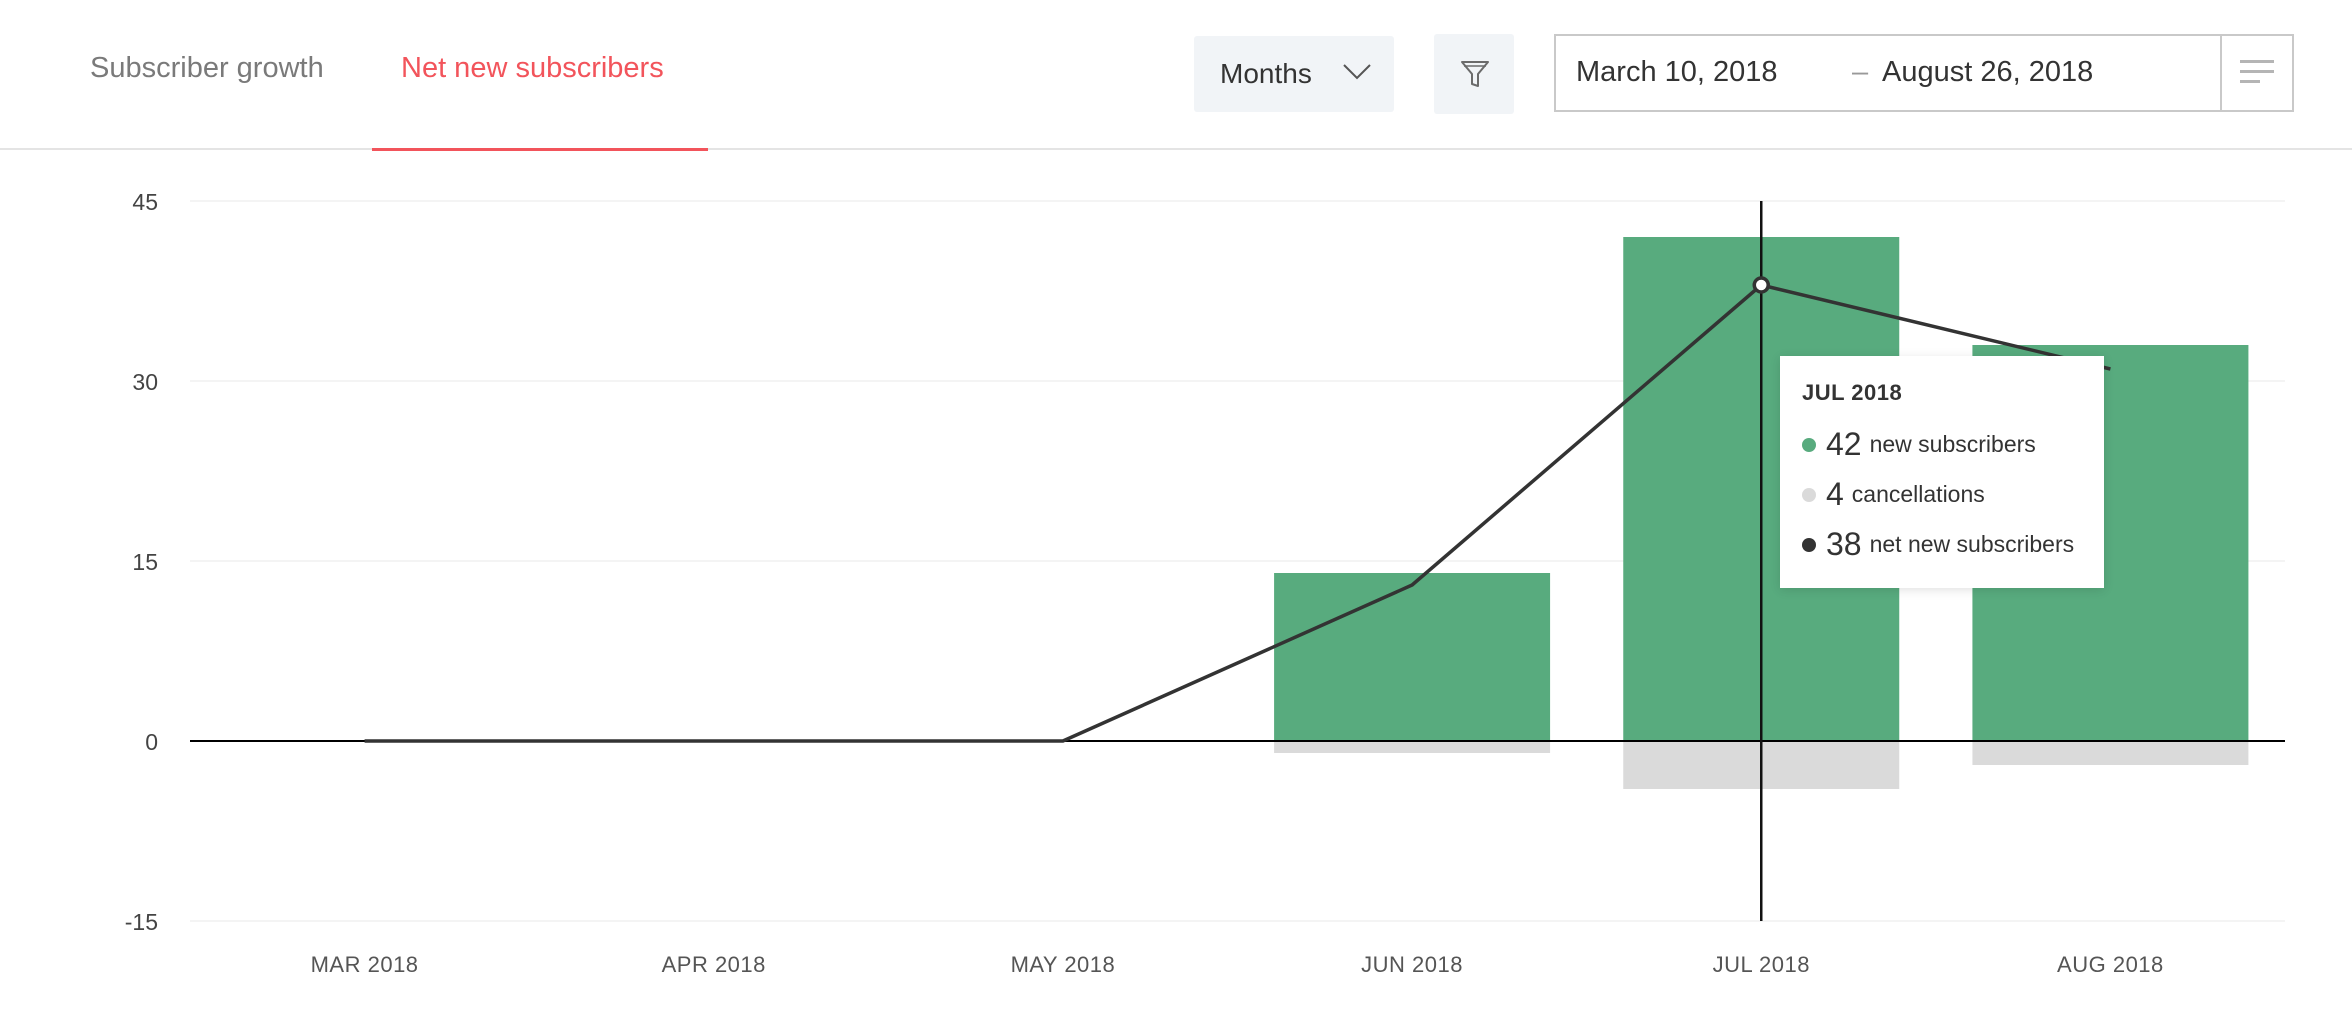  Describe the element at coordinates (1357, 72) in the screenshot. I see `chevron-down-icon` at that location.